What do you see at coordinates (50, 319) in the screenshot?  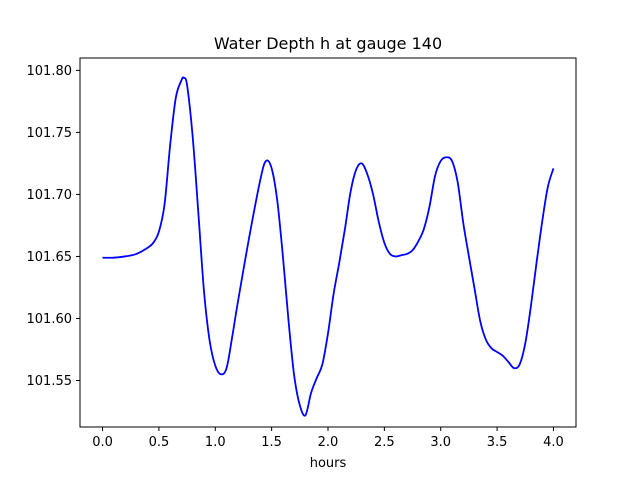 I see `y-tick-label: 101.60` at bounding box center [50, 319].